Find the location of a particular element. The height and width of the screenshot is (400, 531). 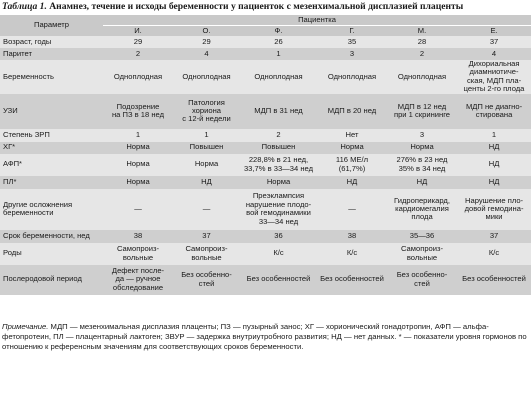

table-row: ХГ* Норма Повышен Повышен Норма Норма НД is located at coordinates (265, 147).